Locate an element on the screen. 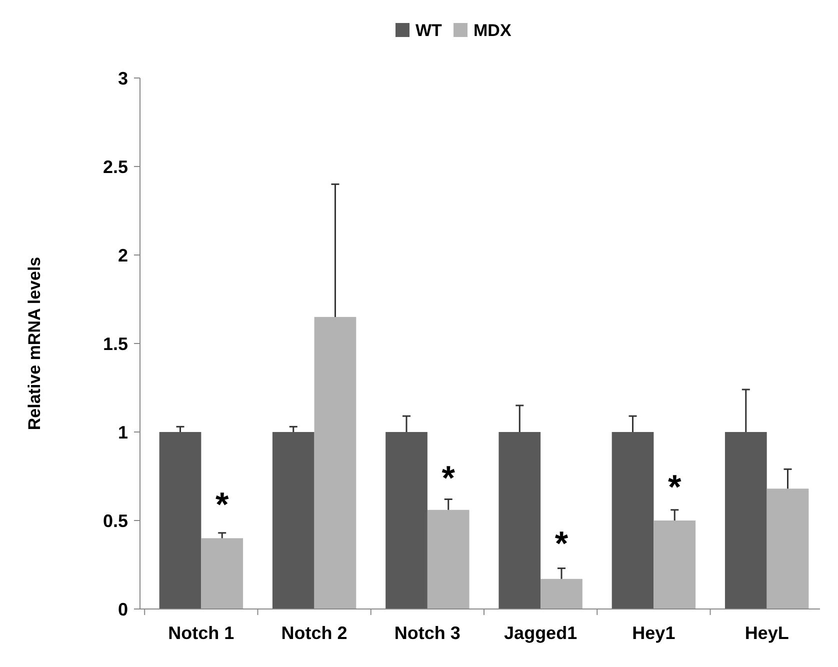  x-tick-label: Notch 3 is located at coordinates (427, 633).